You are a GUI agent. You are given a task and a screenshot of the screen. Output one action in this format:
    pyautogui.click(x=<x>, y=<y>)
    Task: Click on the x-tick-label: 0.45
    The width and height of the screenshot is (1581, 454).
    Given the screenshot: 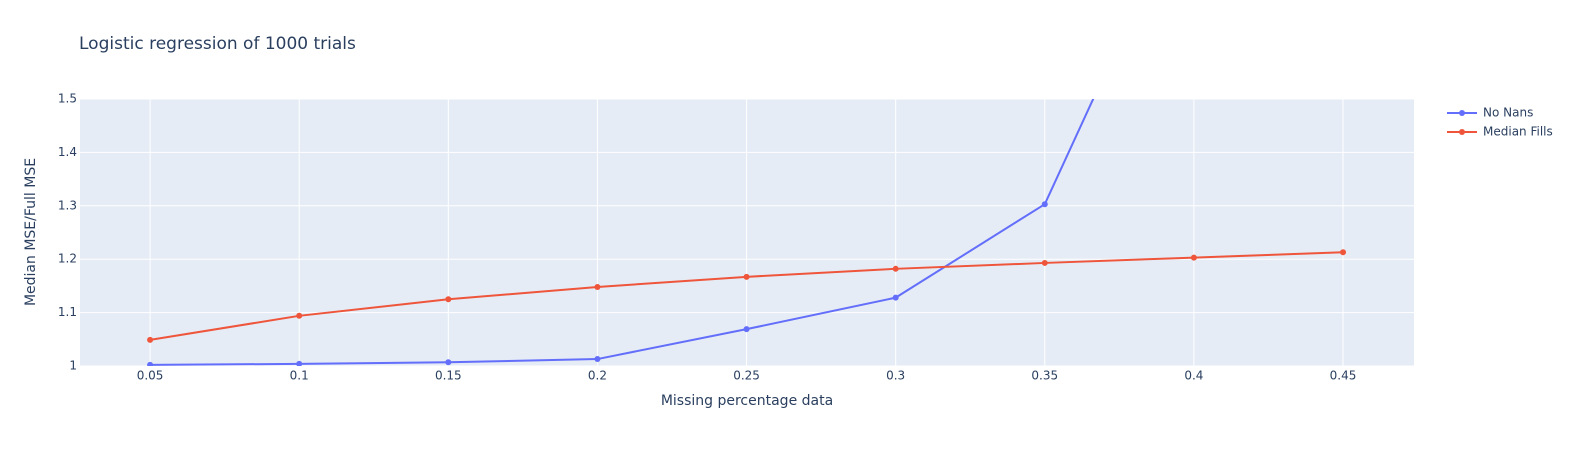 What is the action you would take?
    pyautogui.click(x=1343, y=376)
    